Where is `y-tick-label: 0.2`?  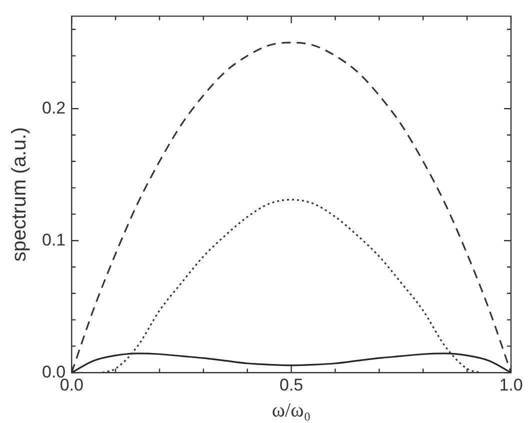
y-tick-label: 0.2 is located at coordinates (54, 108).